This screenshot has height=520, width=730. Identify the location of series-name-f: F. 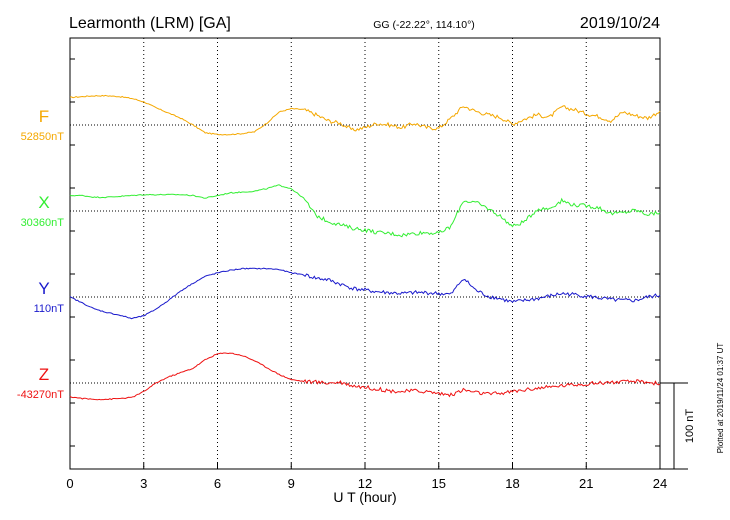
(44, 116).